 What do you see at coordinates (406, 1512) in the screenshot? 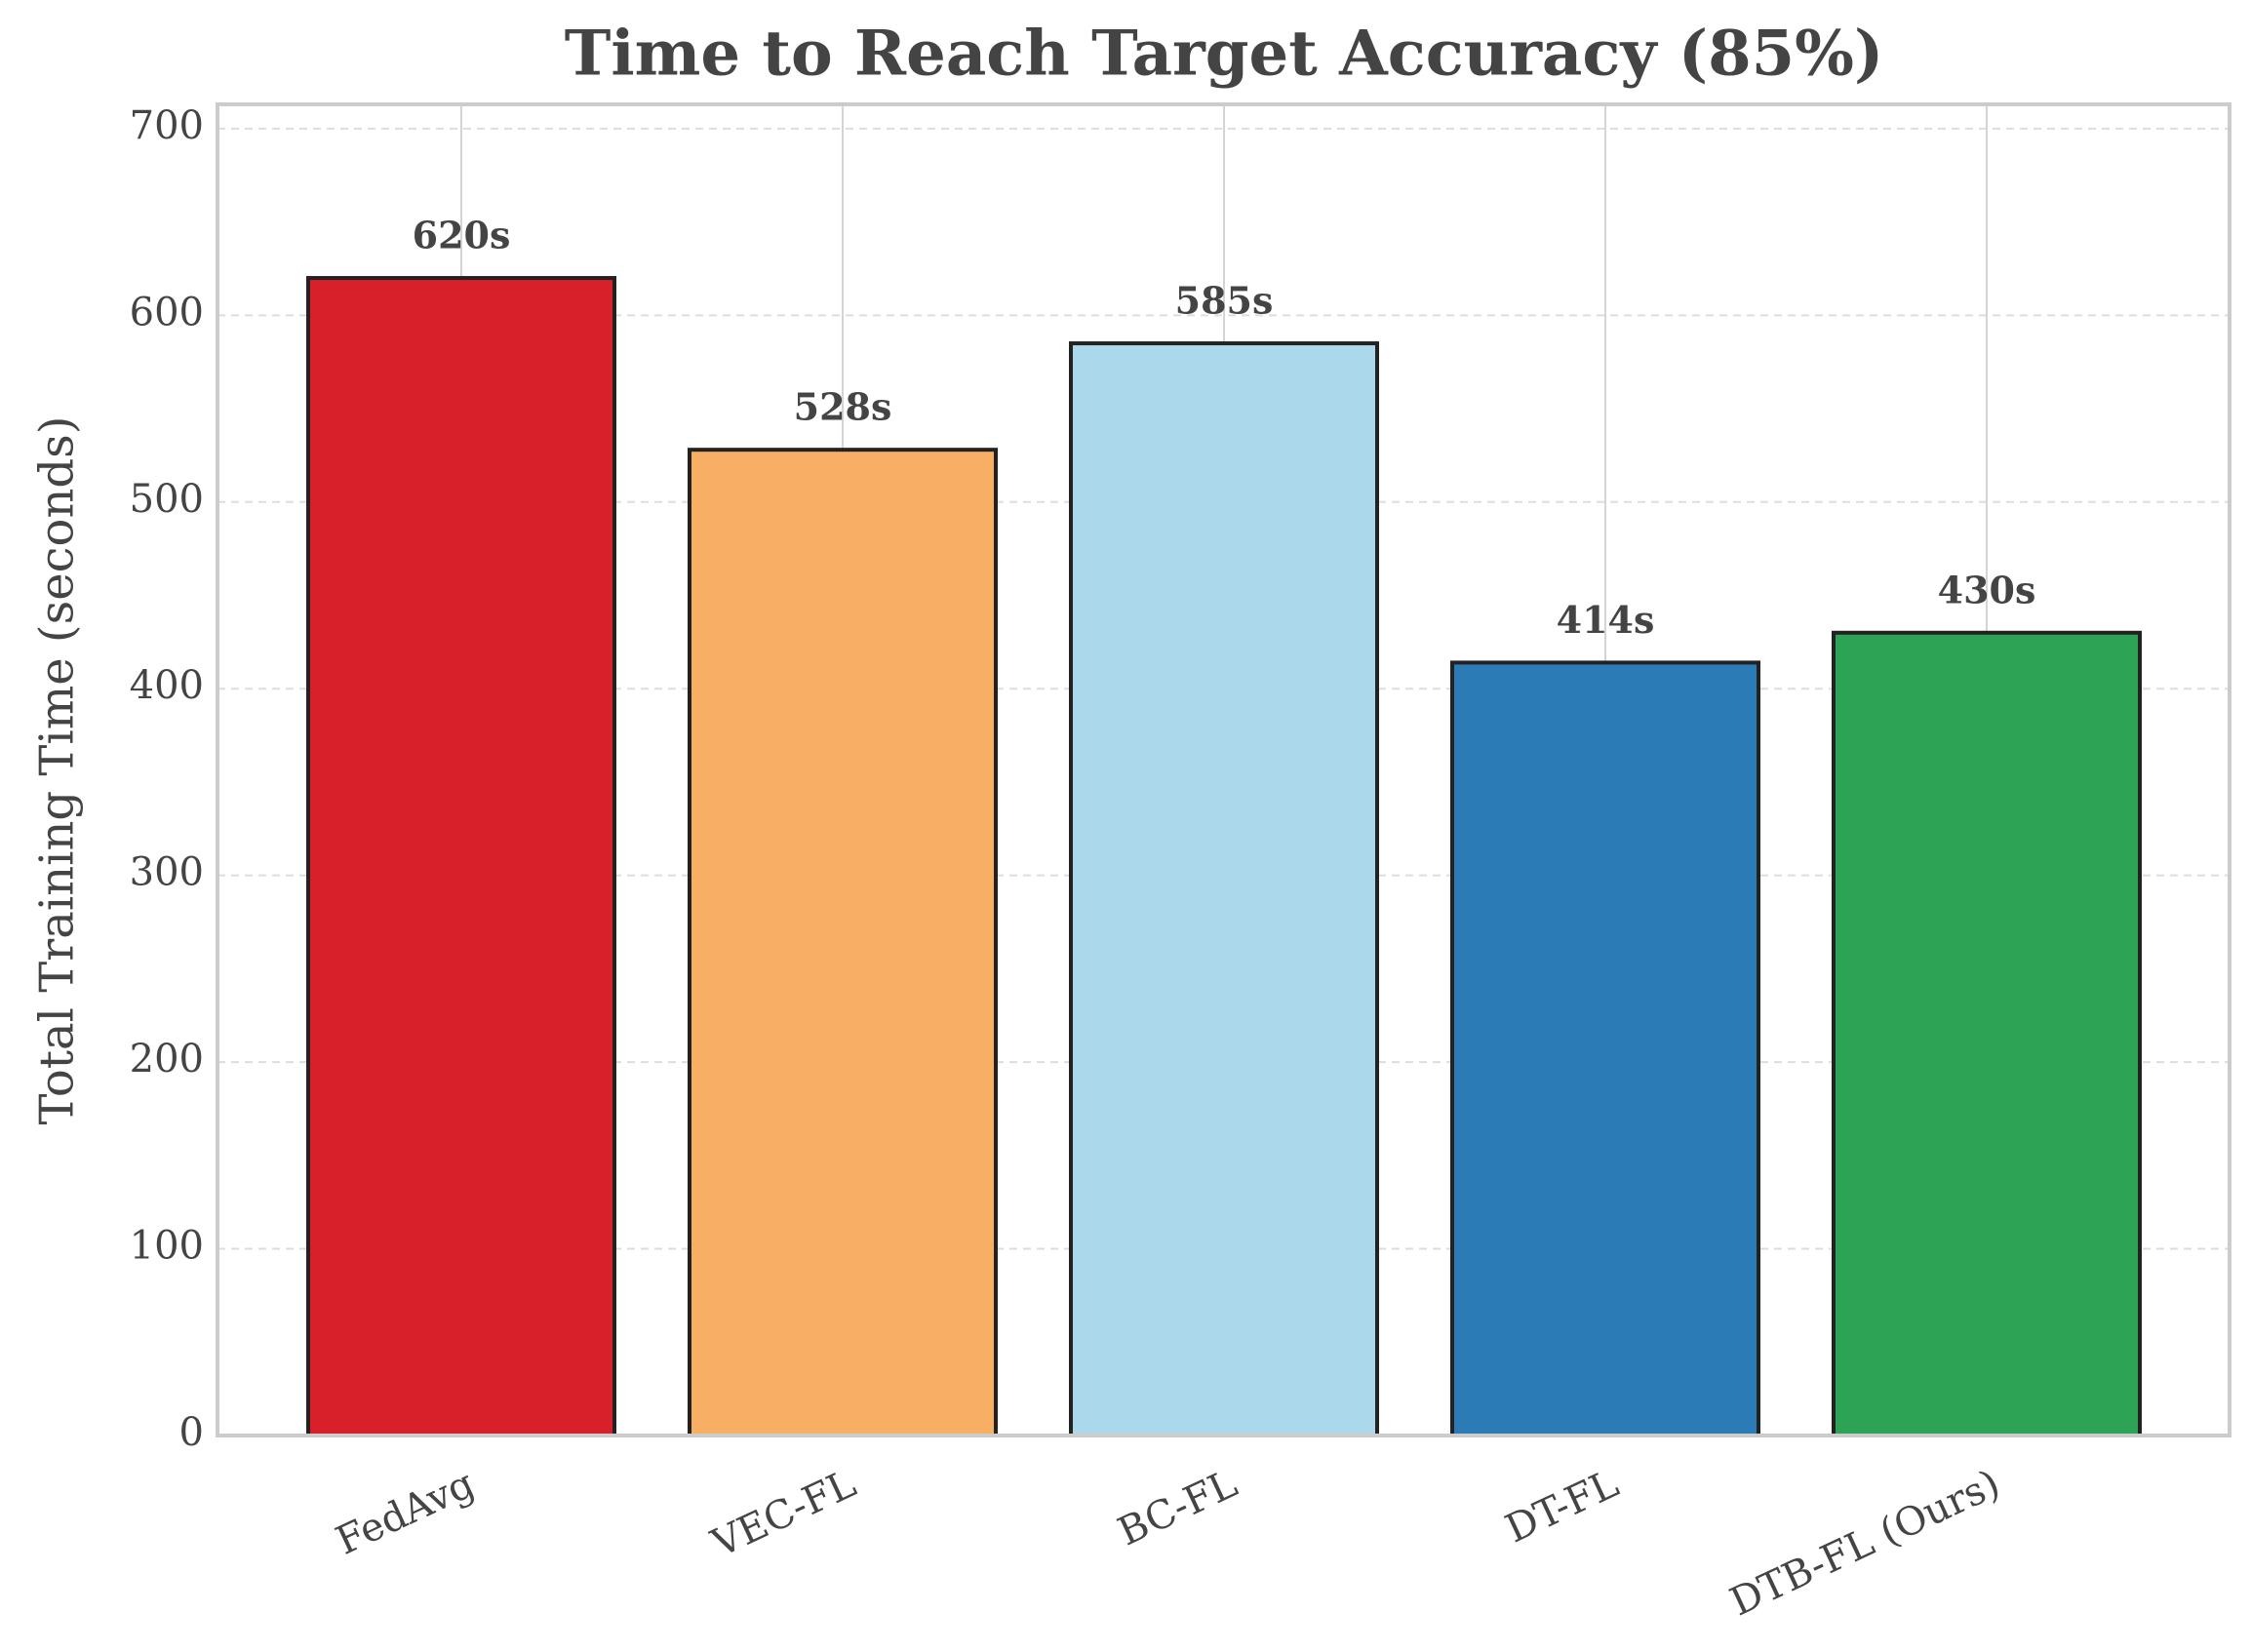
I see `x-tick-label: FedAvg` at bounding box center [406, 1512].